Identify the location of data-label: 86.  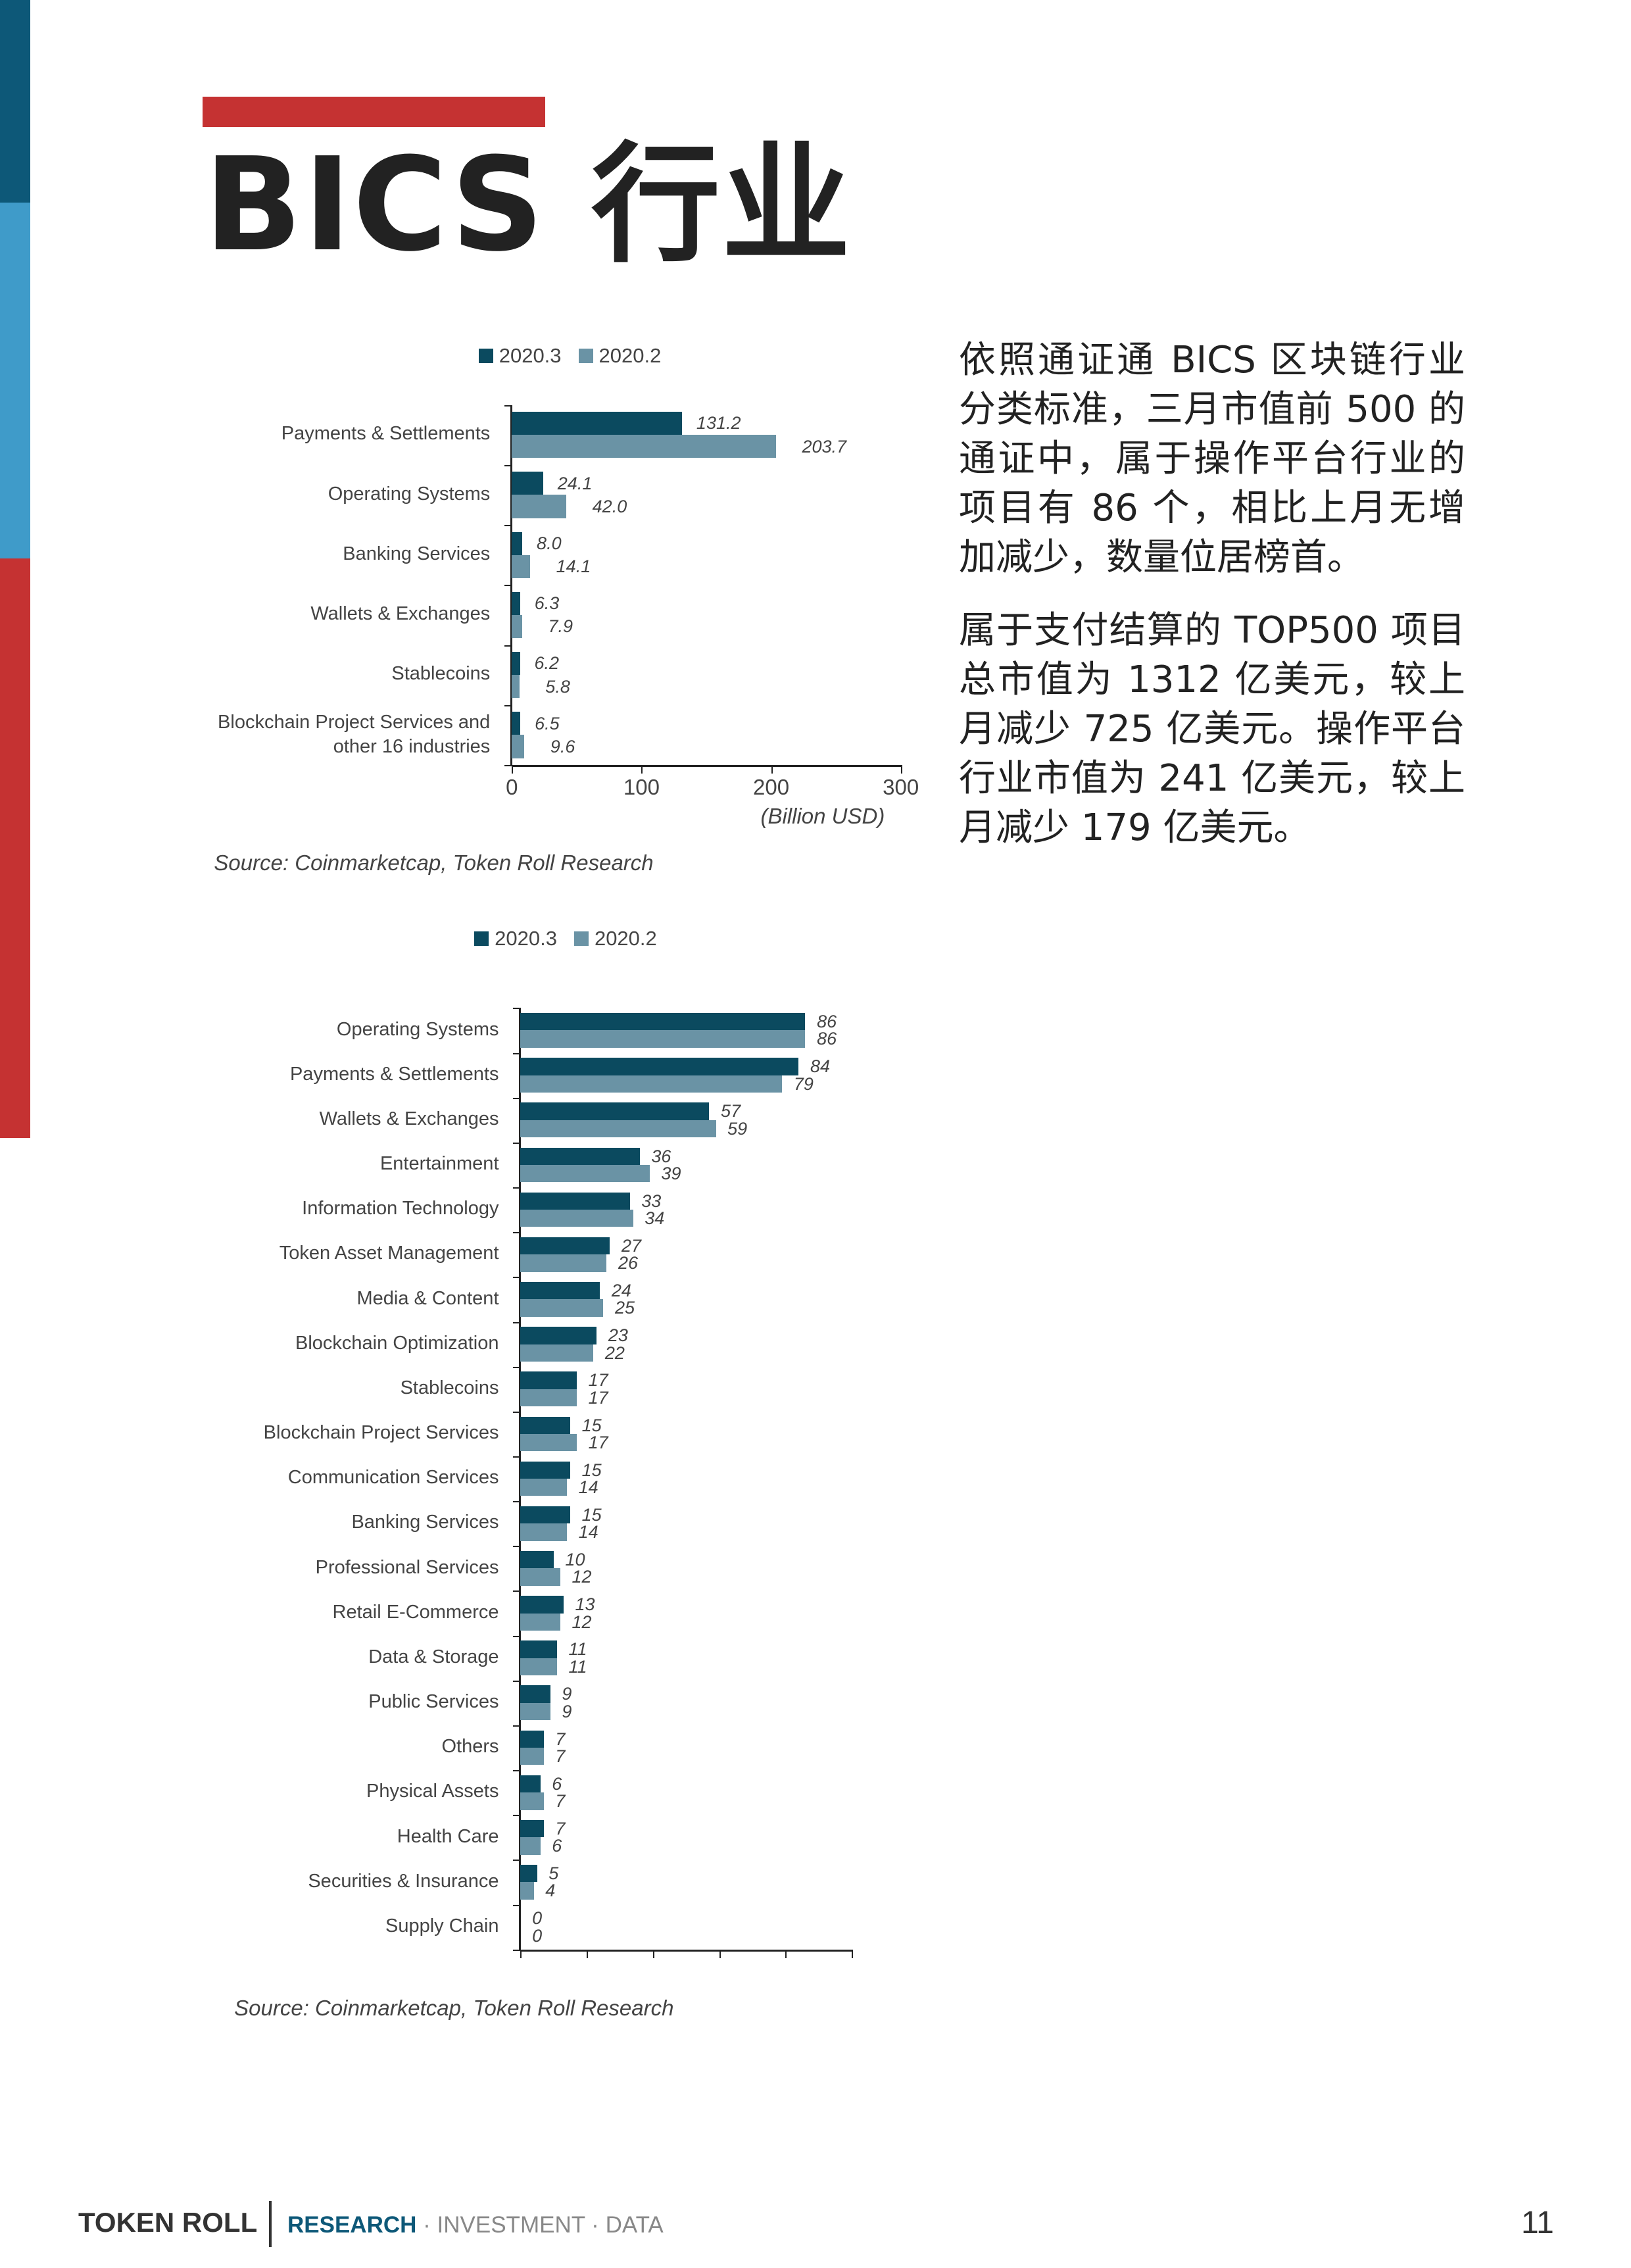
(827, 1039).